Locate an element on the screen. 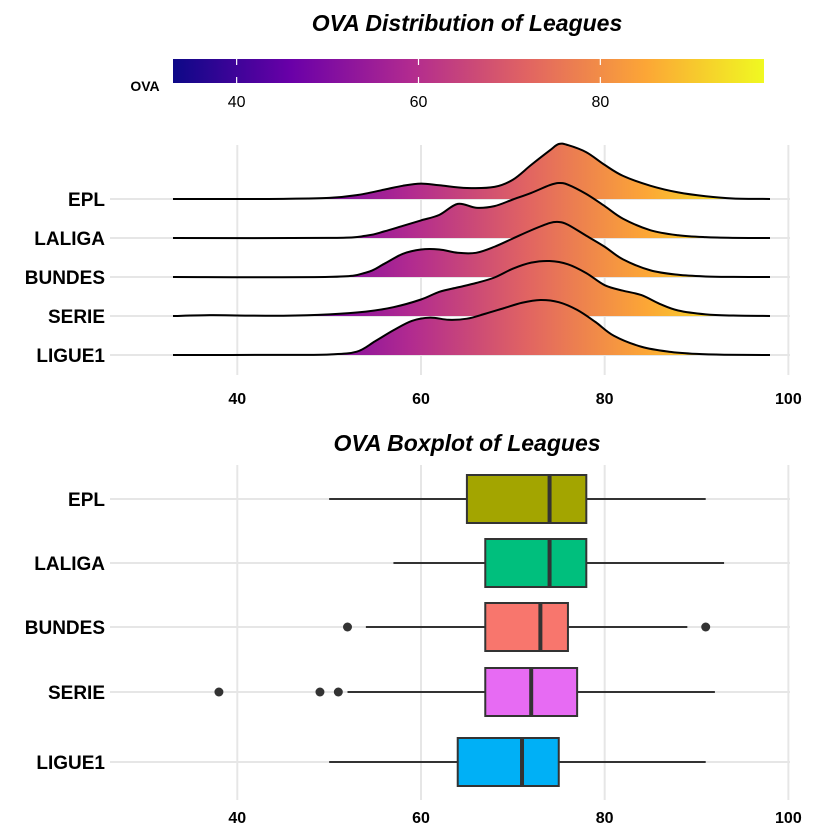  ridge-line-serie is located at coordinates (471, 288).